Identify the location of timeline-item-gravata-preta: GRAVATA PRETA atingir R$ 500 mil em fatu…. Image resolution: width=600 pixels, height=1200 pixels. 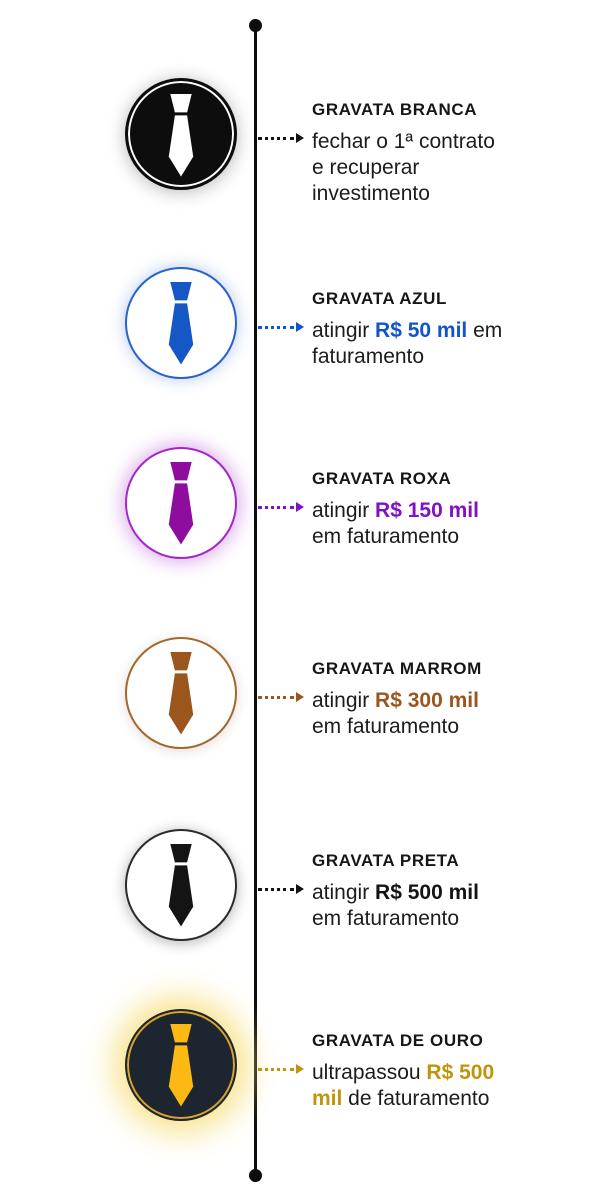
(300, 904).